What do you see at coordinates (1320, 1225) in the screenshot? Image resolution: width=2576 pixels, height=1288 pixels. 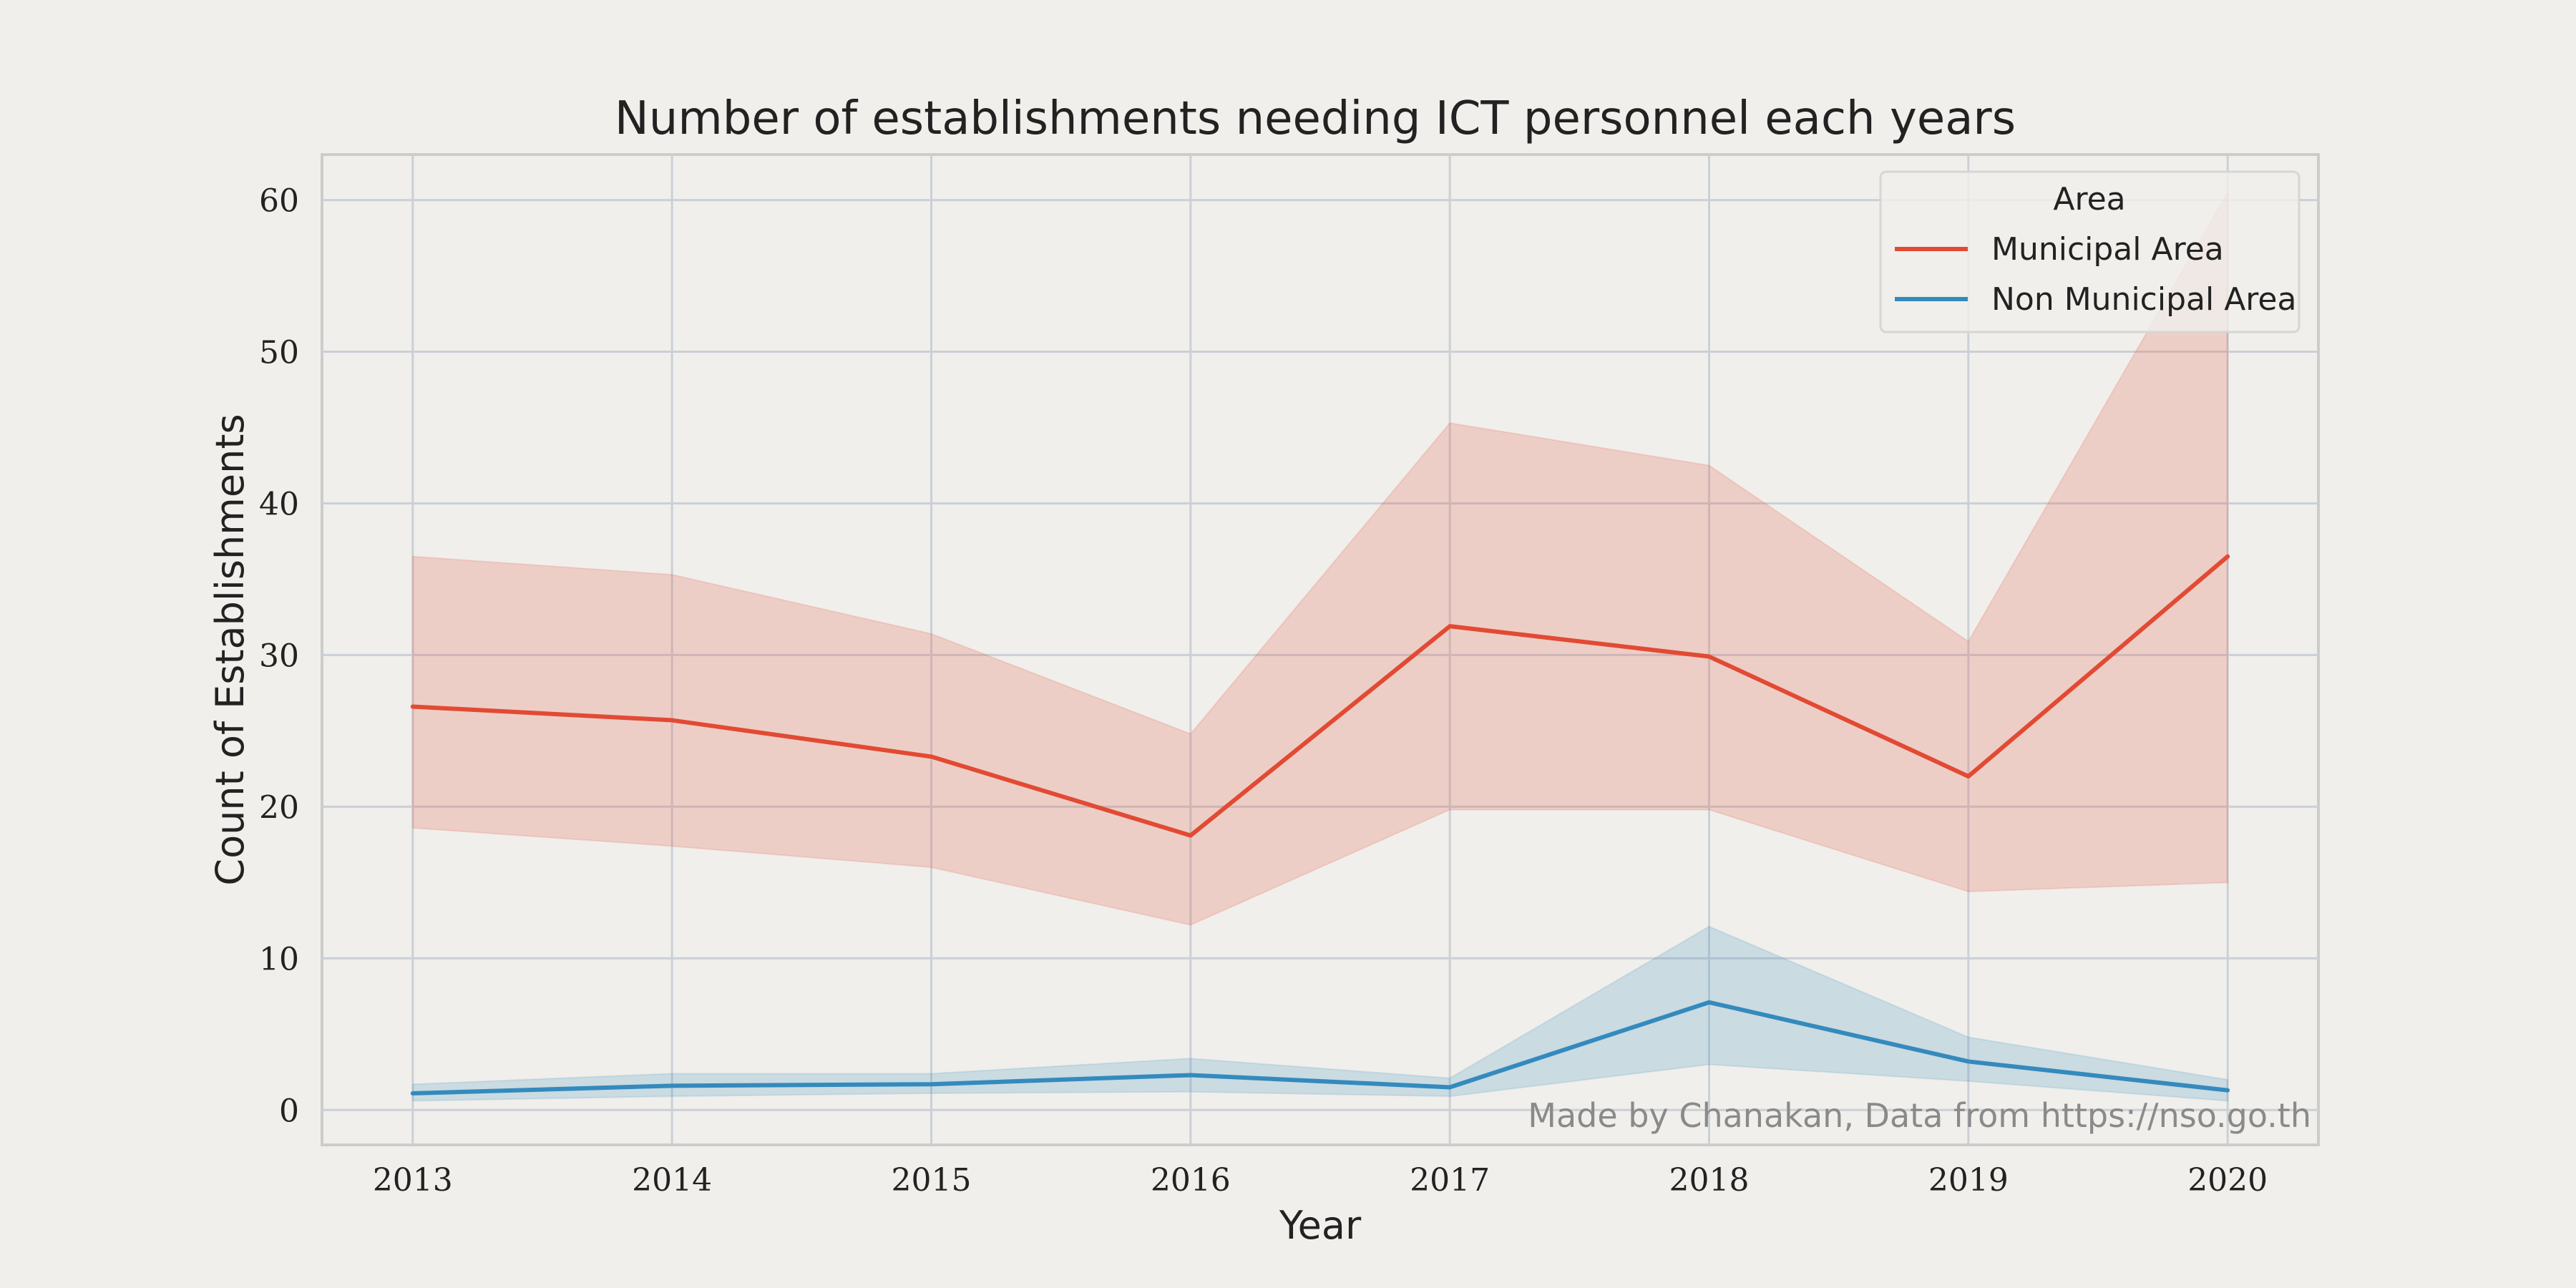 I see `x-axis-label: Year` at bounding box center [1320, 1225].